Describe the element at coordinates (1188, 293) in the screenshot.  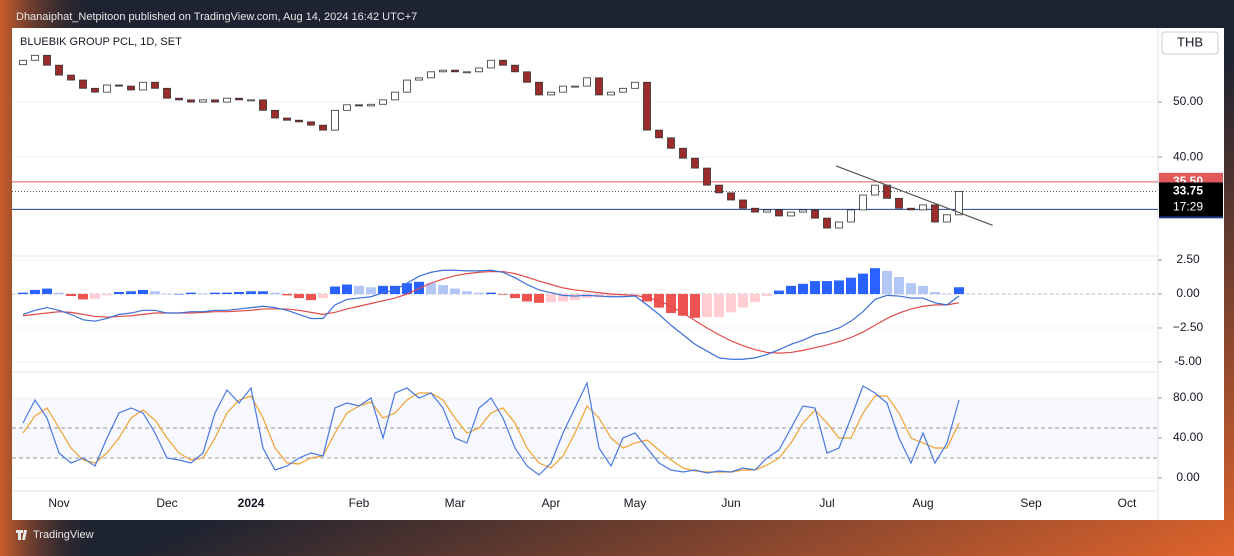
I see `y-tick-label: 0.00` at that location.